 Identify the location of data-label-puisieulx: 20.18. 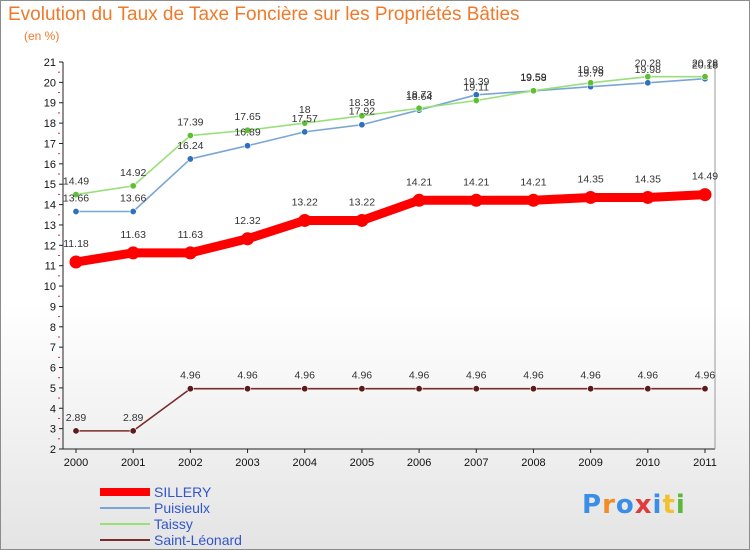
(705, 66).